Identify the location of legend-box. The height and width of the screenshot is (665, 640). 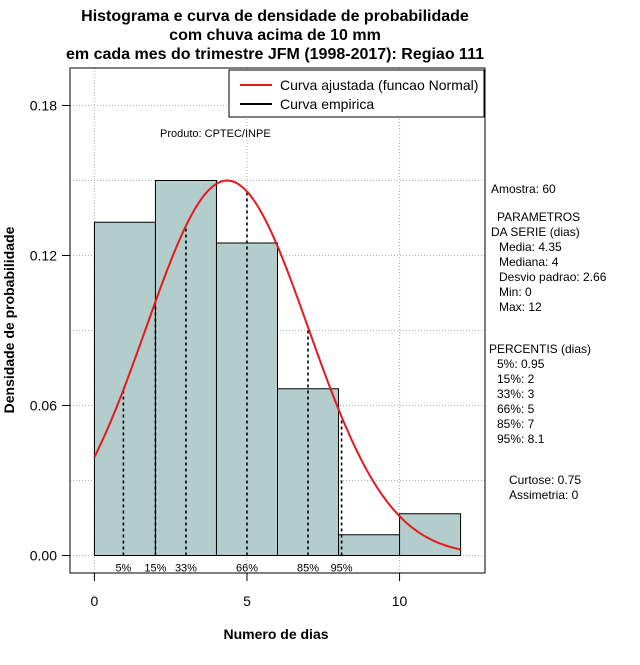
(356, 93).